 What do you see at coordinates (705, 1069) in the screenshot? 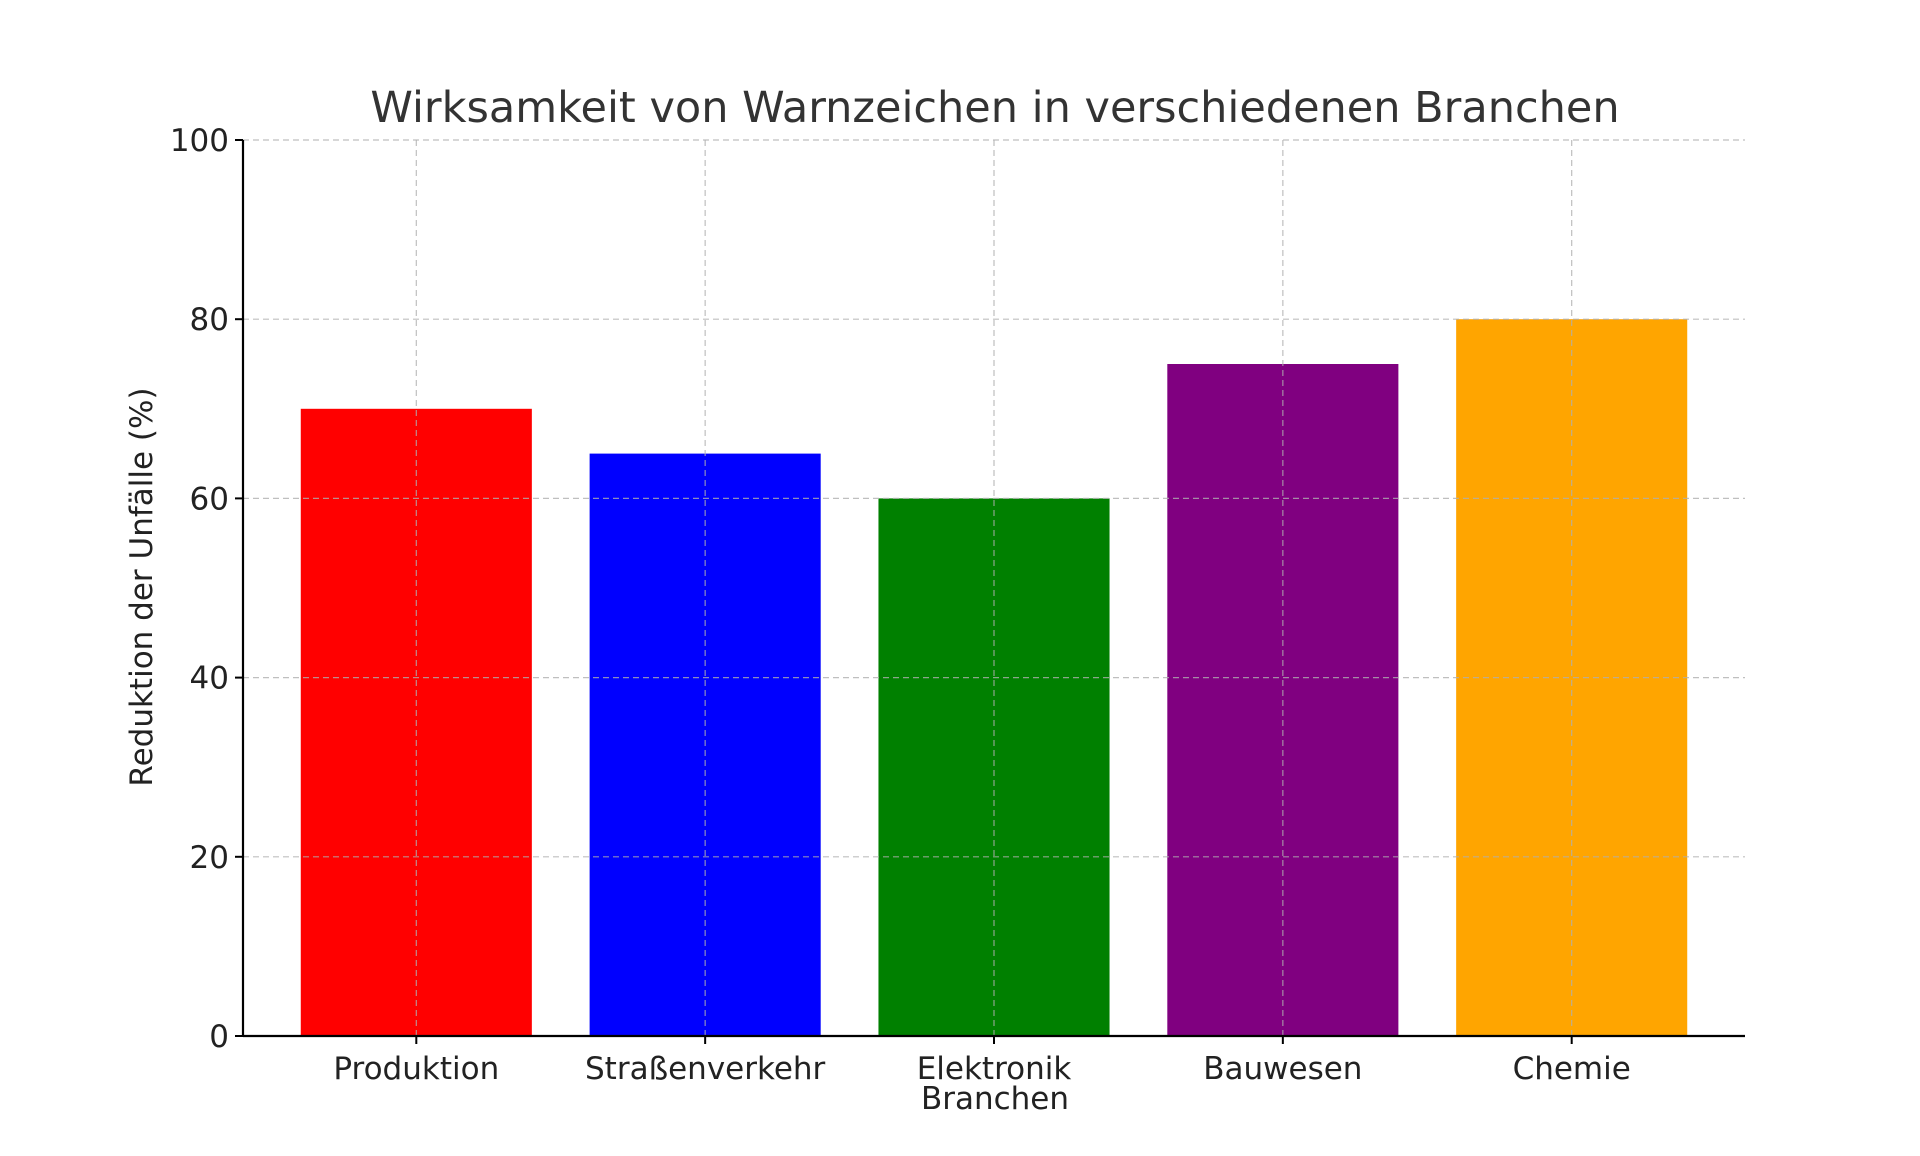
I see `x-tick-label: Straßenverkehr` at bounding box center [705, 1069].